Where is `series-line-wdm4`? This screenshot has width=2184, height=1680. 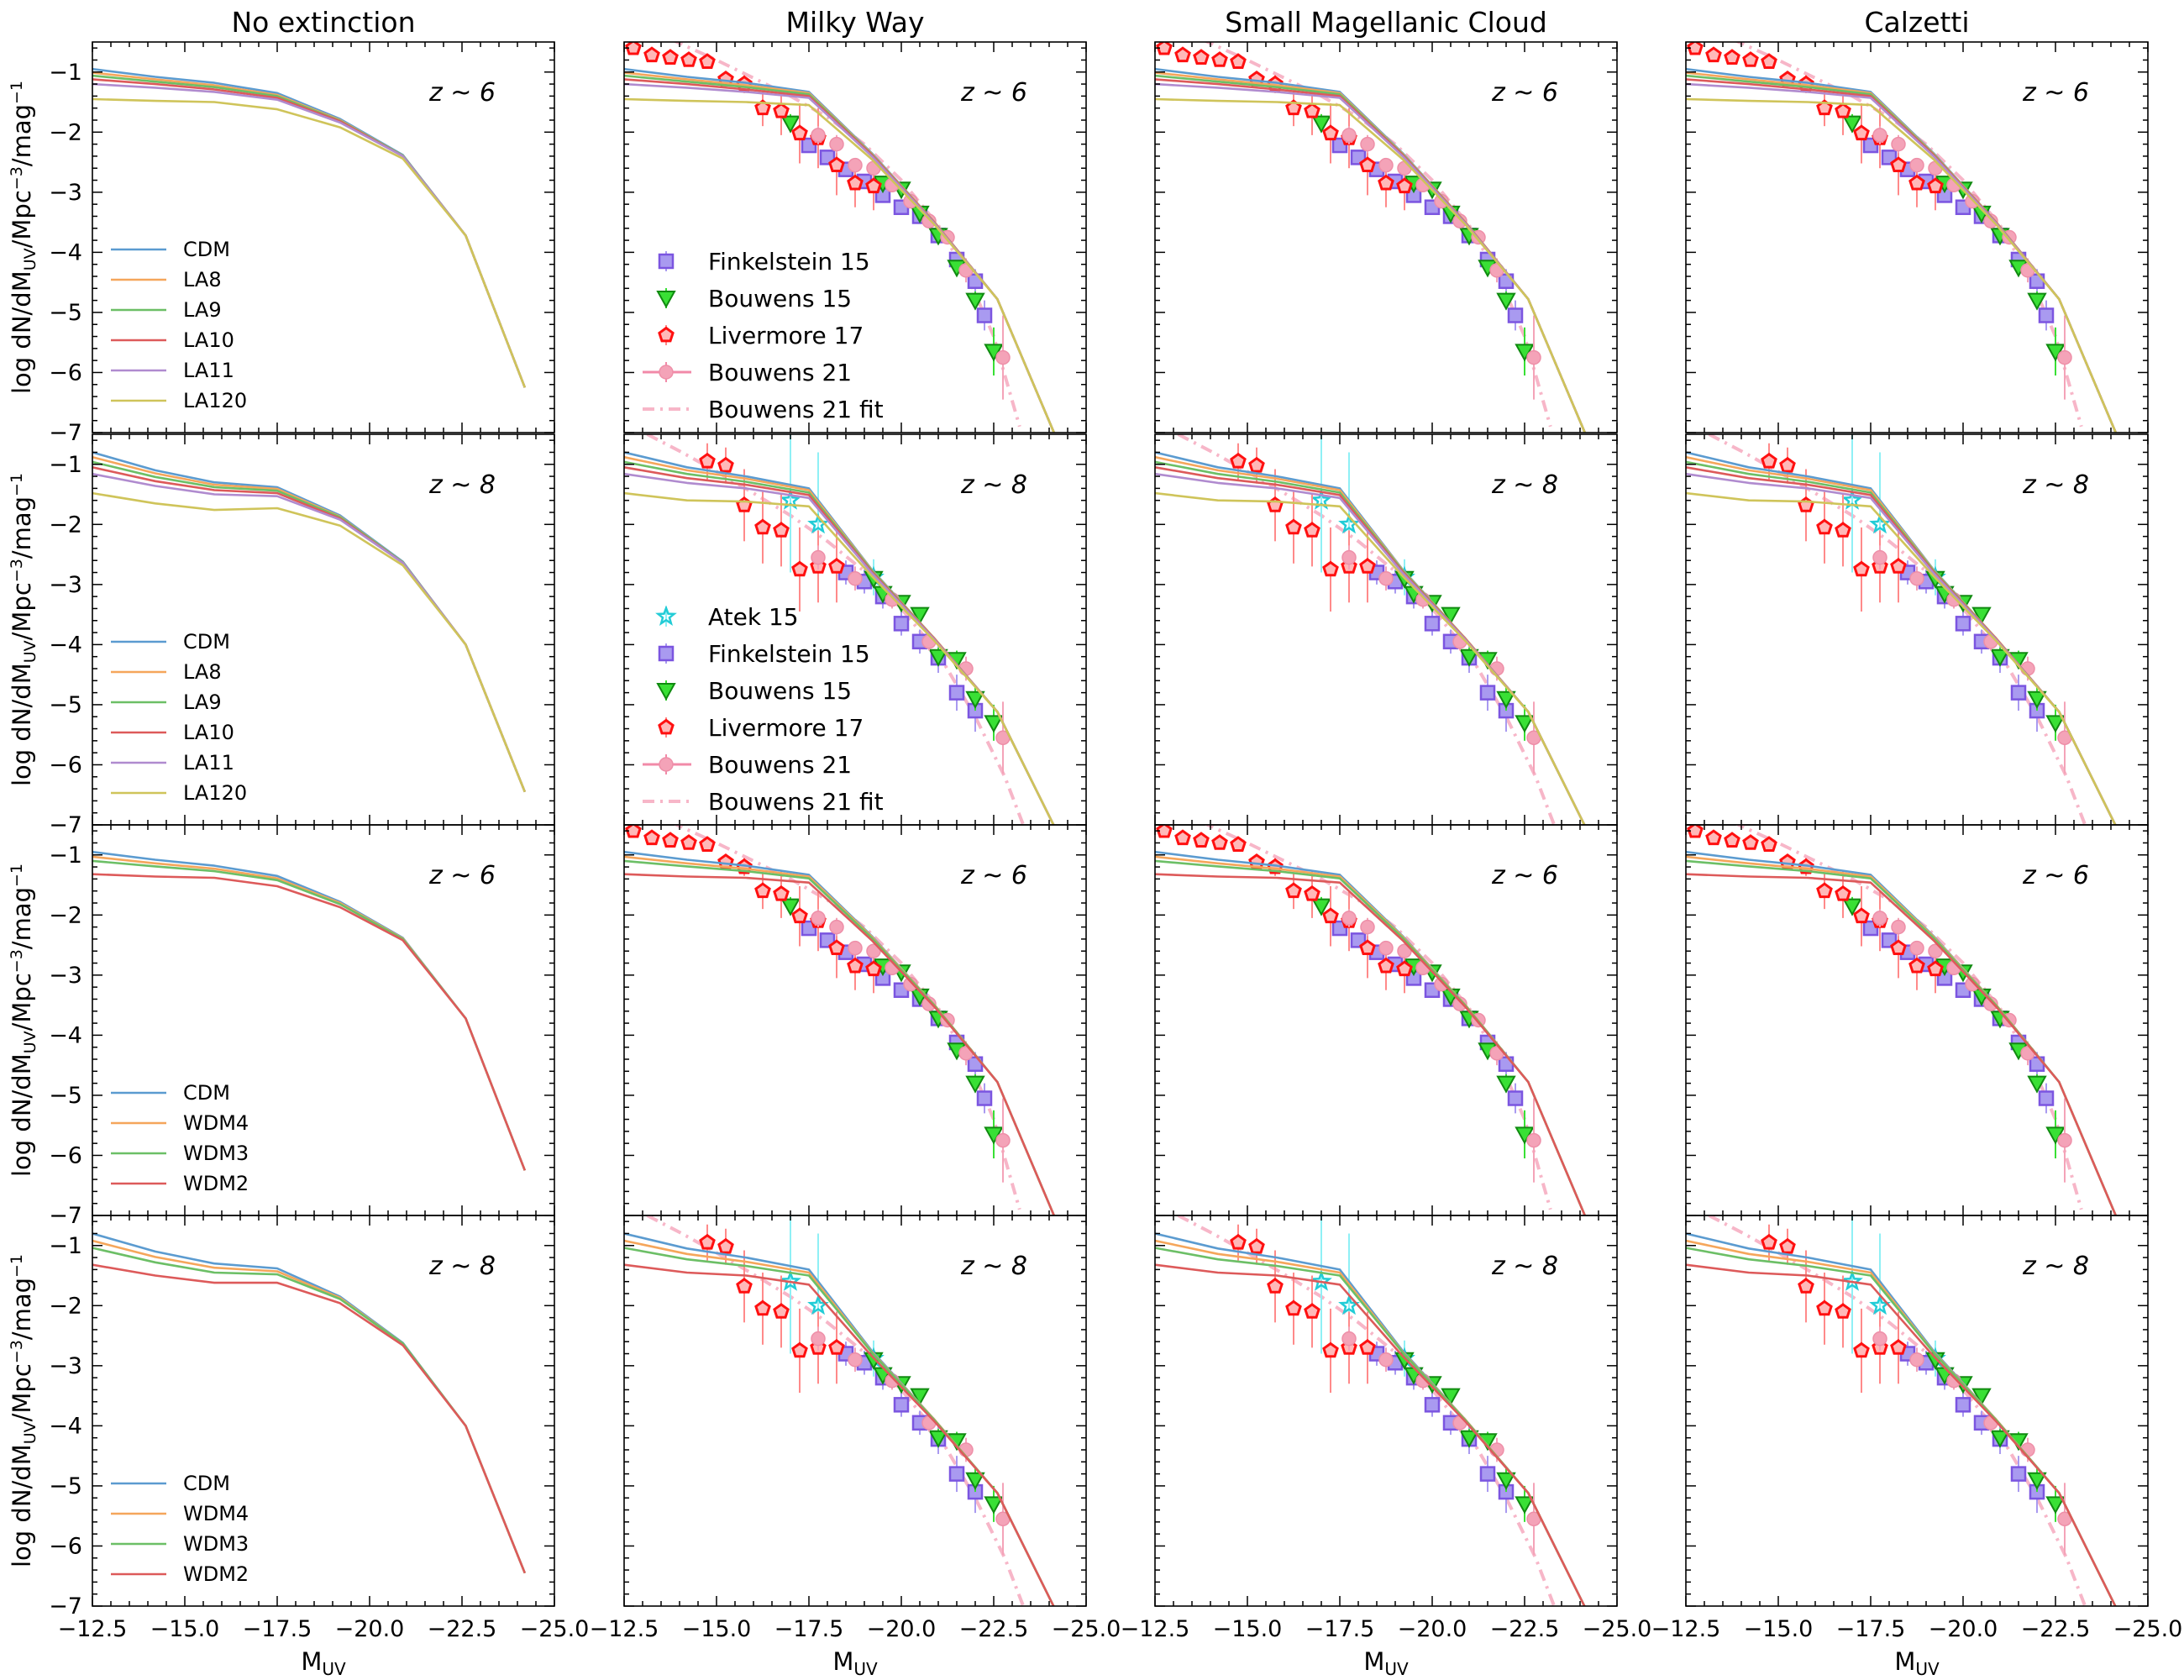
series-line-wdm4 is located at coordinates (1901, 1422).